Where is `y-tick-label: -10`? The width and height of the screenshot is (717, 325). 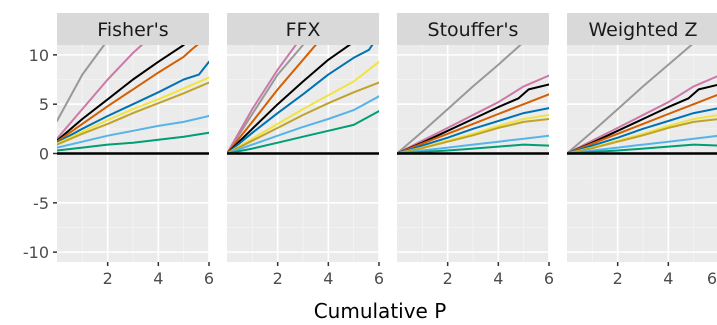
y-tick-label: -10 is located at coordinates (36, 252).